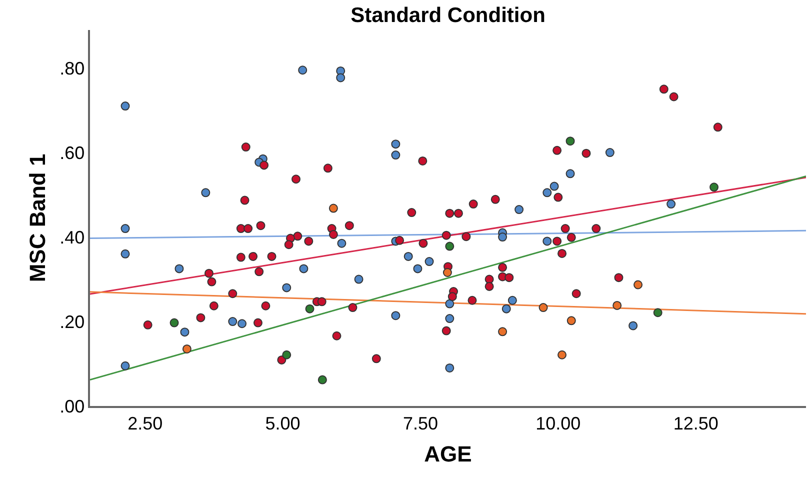  What do you see at coordinates (37, 218) in the screenshot?
I see `y-axis-title: MSC Band 1` at bounding box center [37, 218].